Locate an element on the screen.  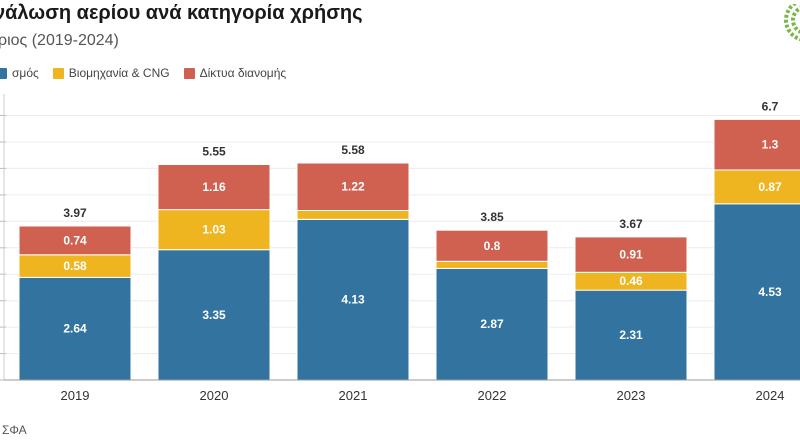
x-tick-label: 2024 is located at coordinates (770, 395).